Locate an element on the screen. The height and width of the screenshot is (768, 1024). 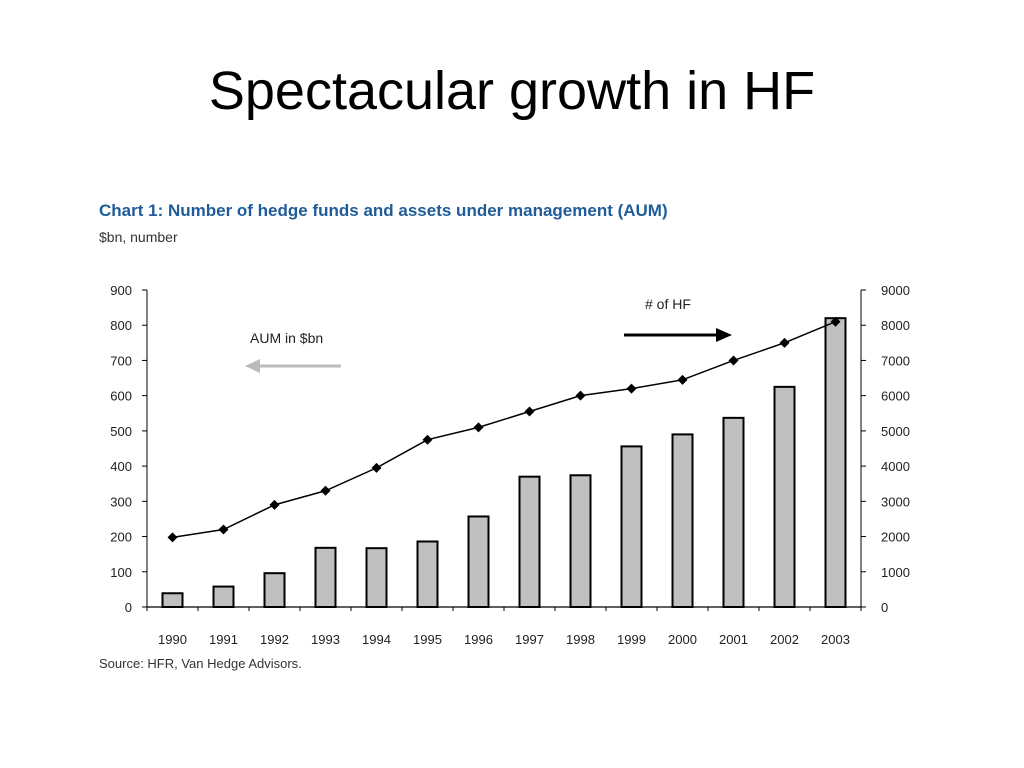
x-tick-label: 1998 is located at coordinates (580, 639).